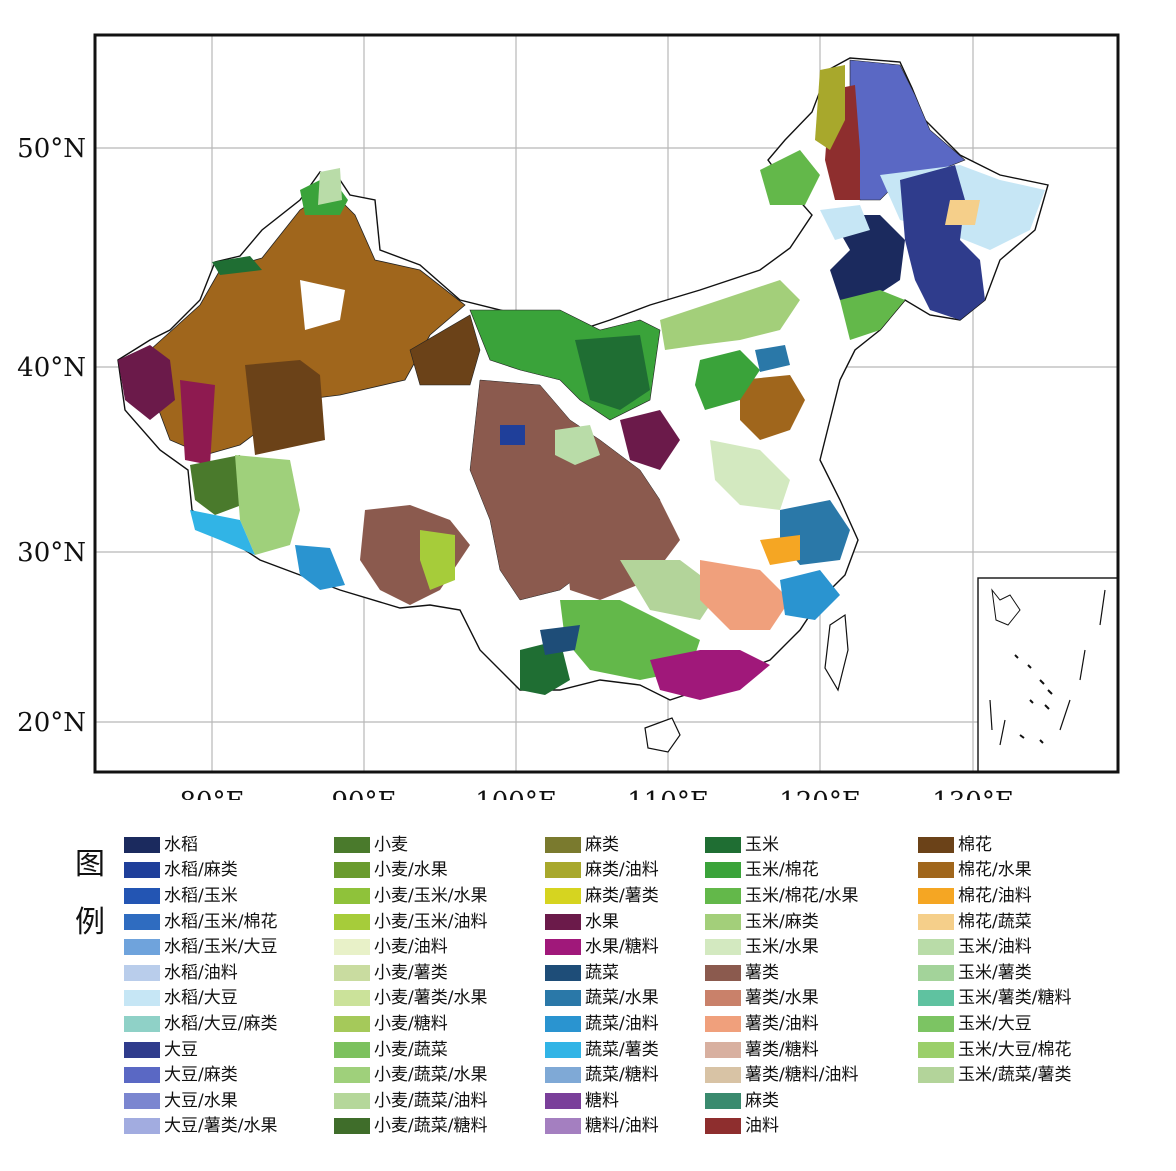  What do you see at coordinates (545, 667) in the screenshot?
I see `region-maize-guangxi` at bounding box center [545, 667].